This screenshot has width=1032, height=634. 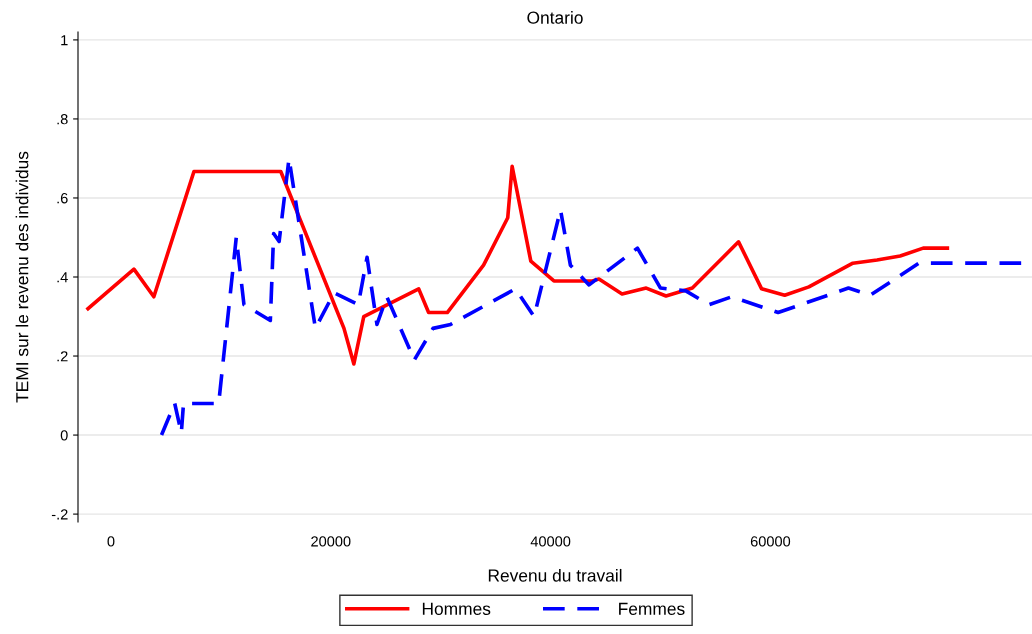 I want to click on y-tick-label: -.2, so click(x=59, y=514).